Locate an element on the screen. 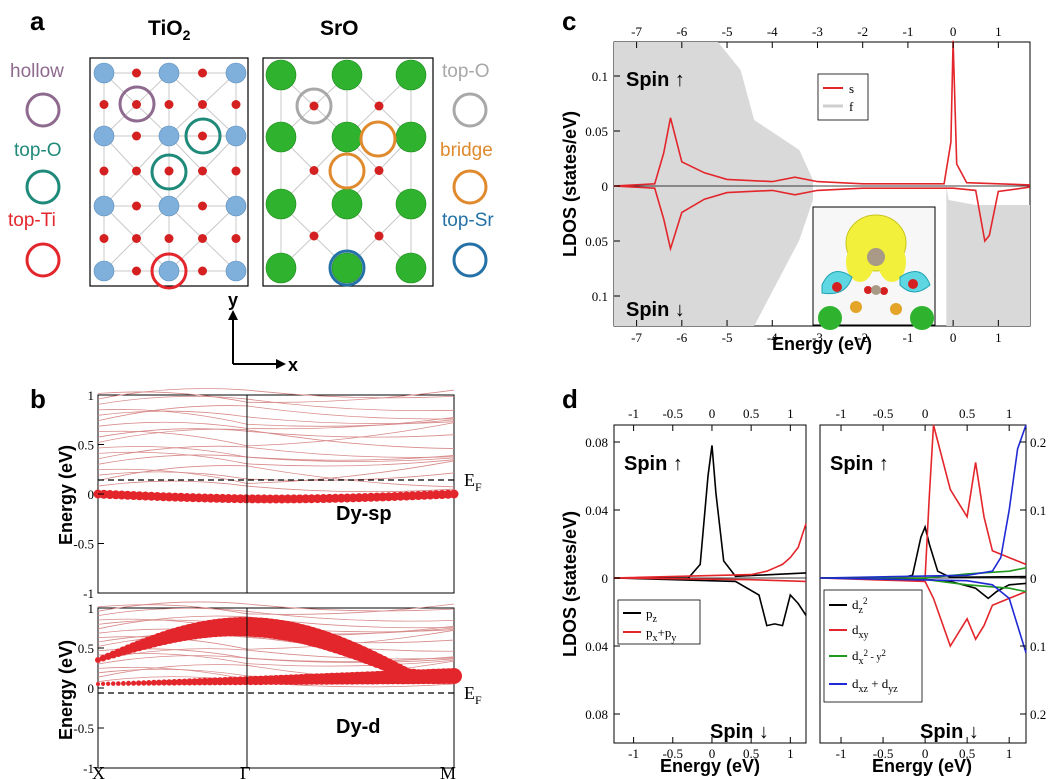 Image resolution: width=1052 pixels, height=779 pixels. x-tick-label-top: -6 is located at coordinates (681, 31).